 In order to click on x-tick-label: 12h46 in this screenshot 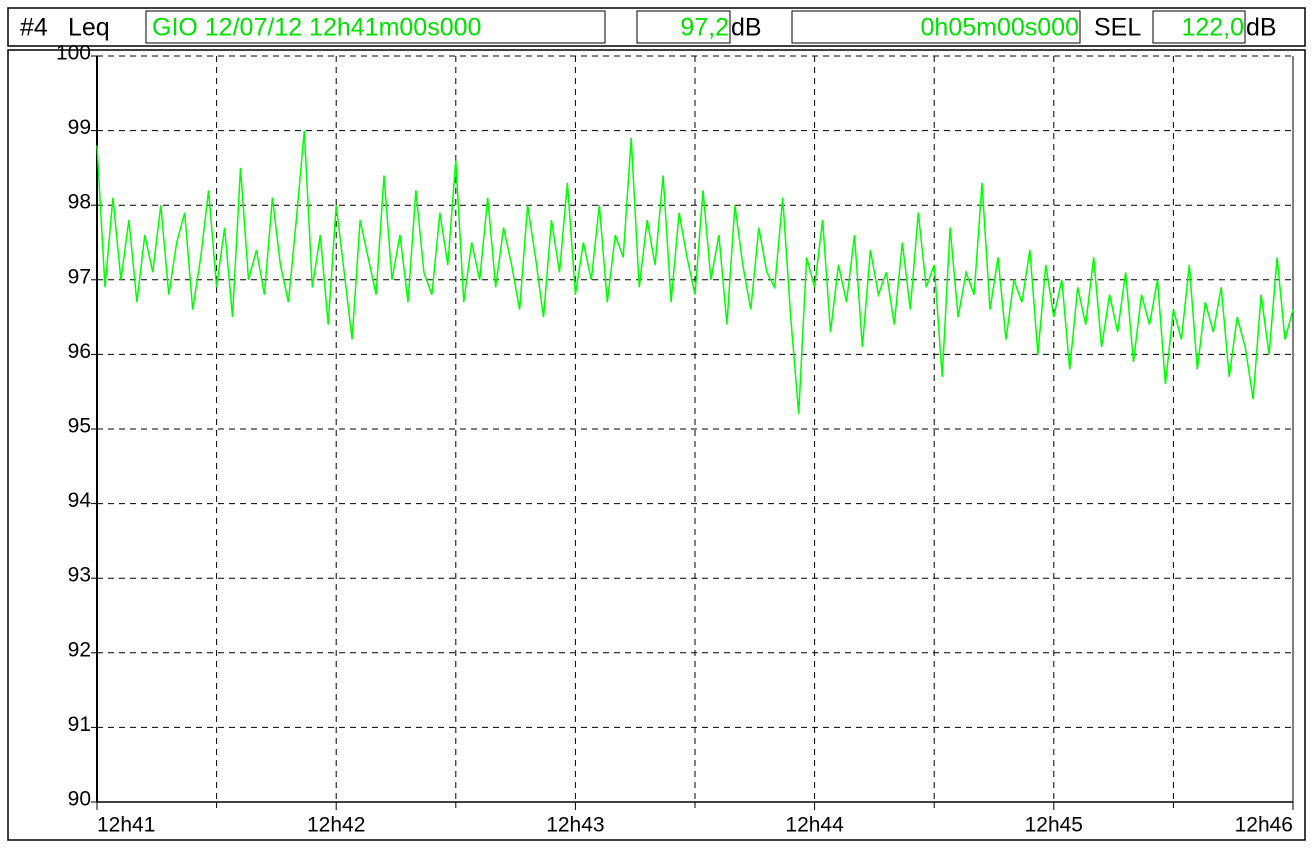, I will do `click(1264, 825)`.